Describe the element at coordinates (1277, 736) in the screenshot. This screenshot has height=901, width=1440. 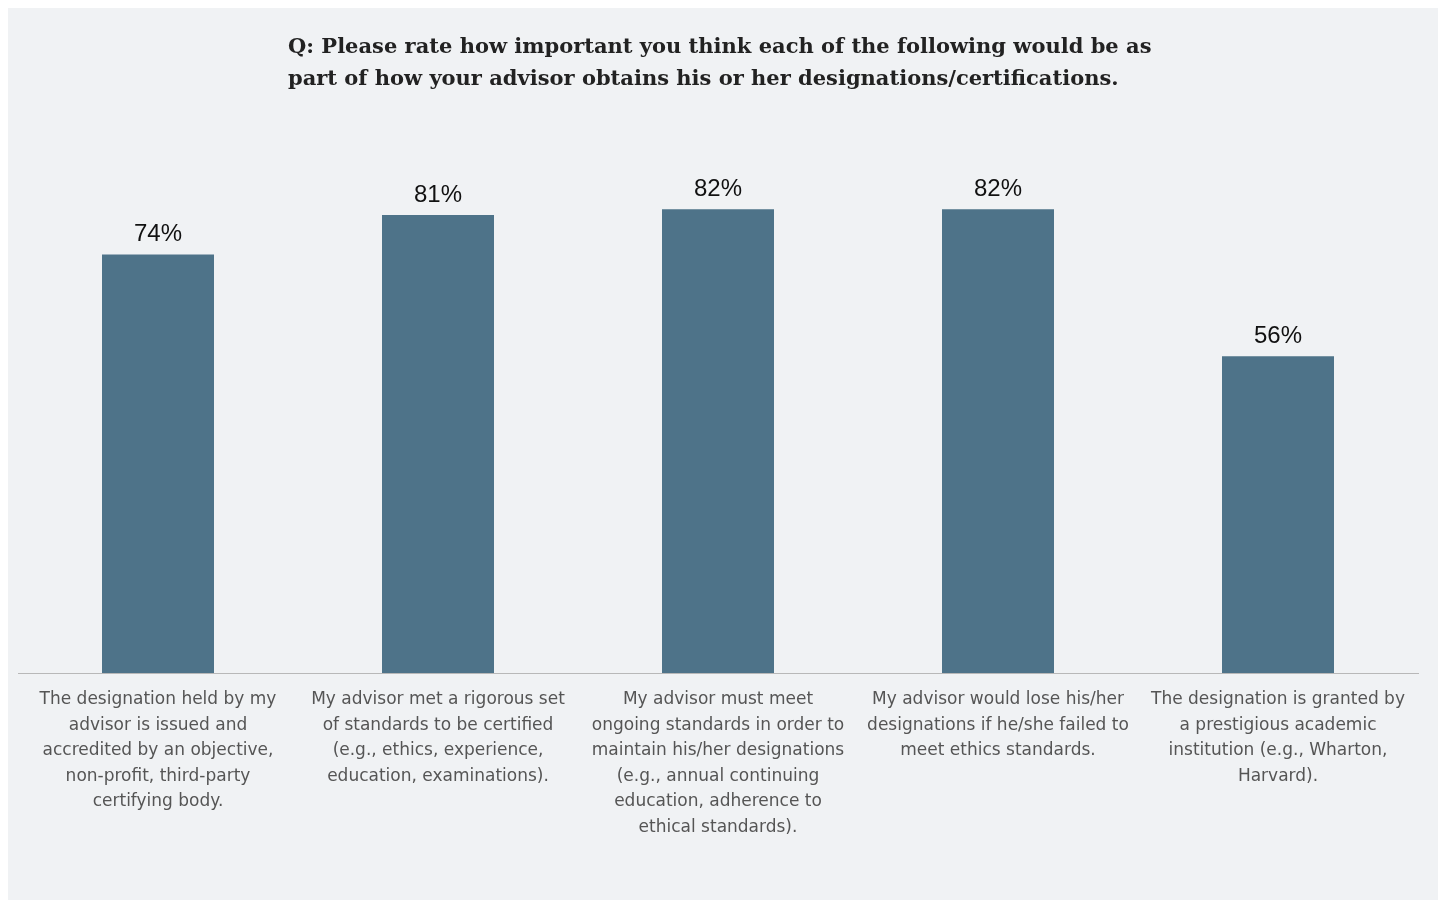
I see `x-tick-label: The designation is granted by a prestigious academic institution (e.g., Wharton, Harvard).` at that location.